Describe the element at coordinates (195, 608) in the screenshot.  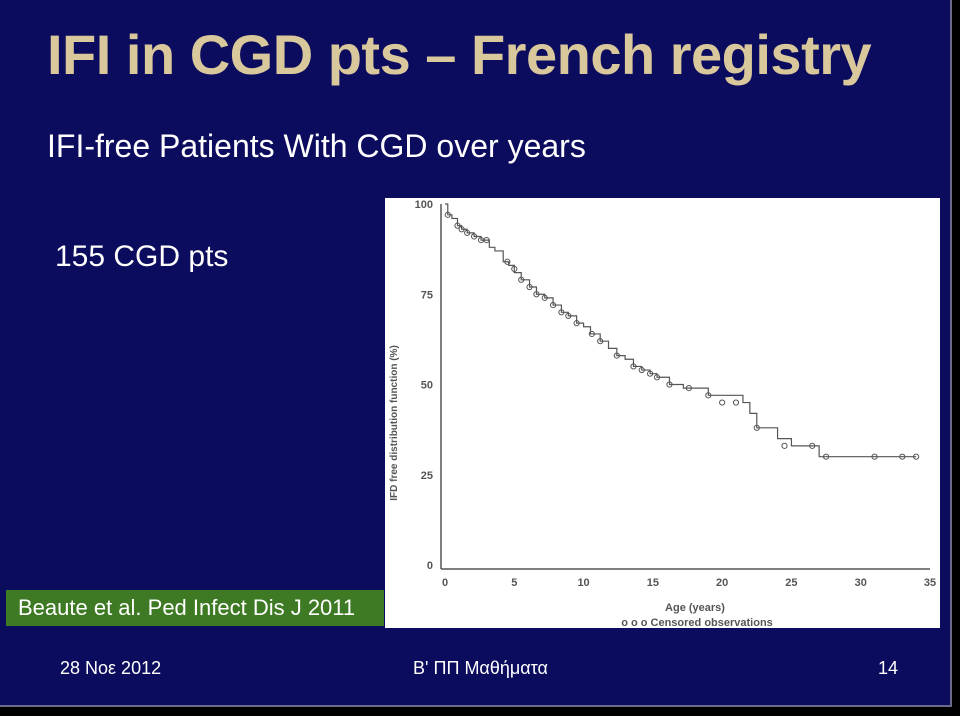
I see `citation: Beaute et al. Ped Infect Dis J 2011` at that location.